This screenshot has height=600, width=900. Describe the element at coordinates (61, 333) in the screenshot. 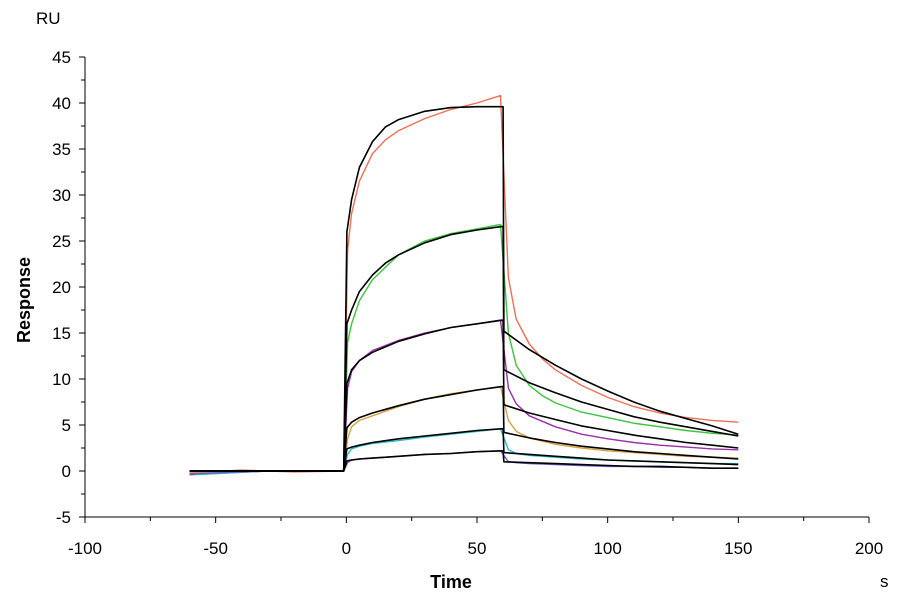

I see `y-tick-label: 15` at that location.